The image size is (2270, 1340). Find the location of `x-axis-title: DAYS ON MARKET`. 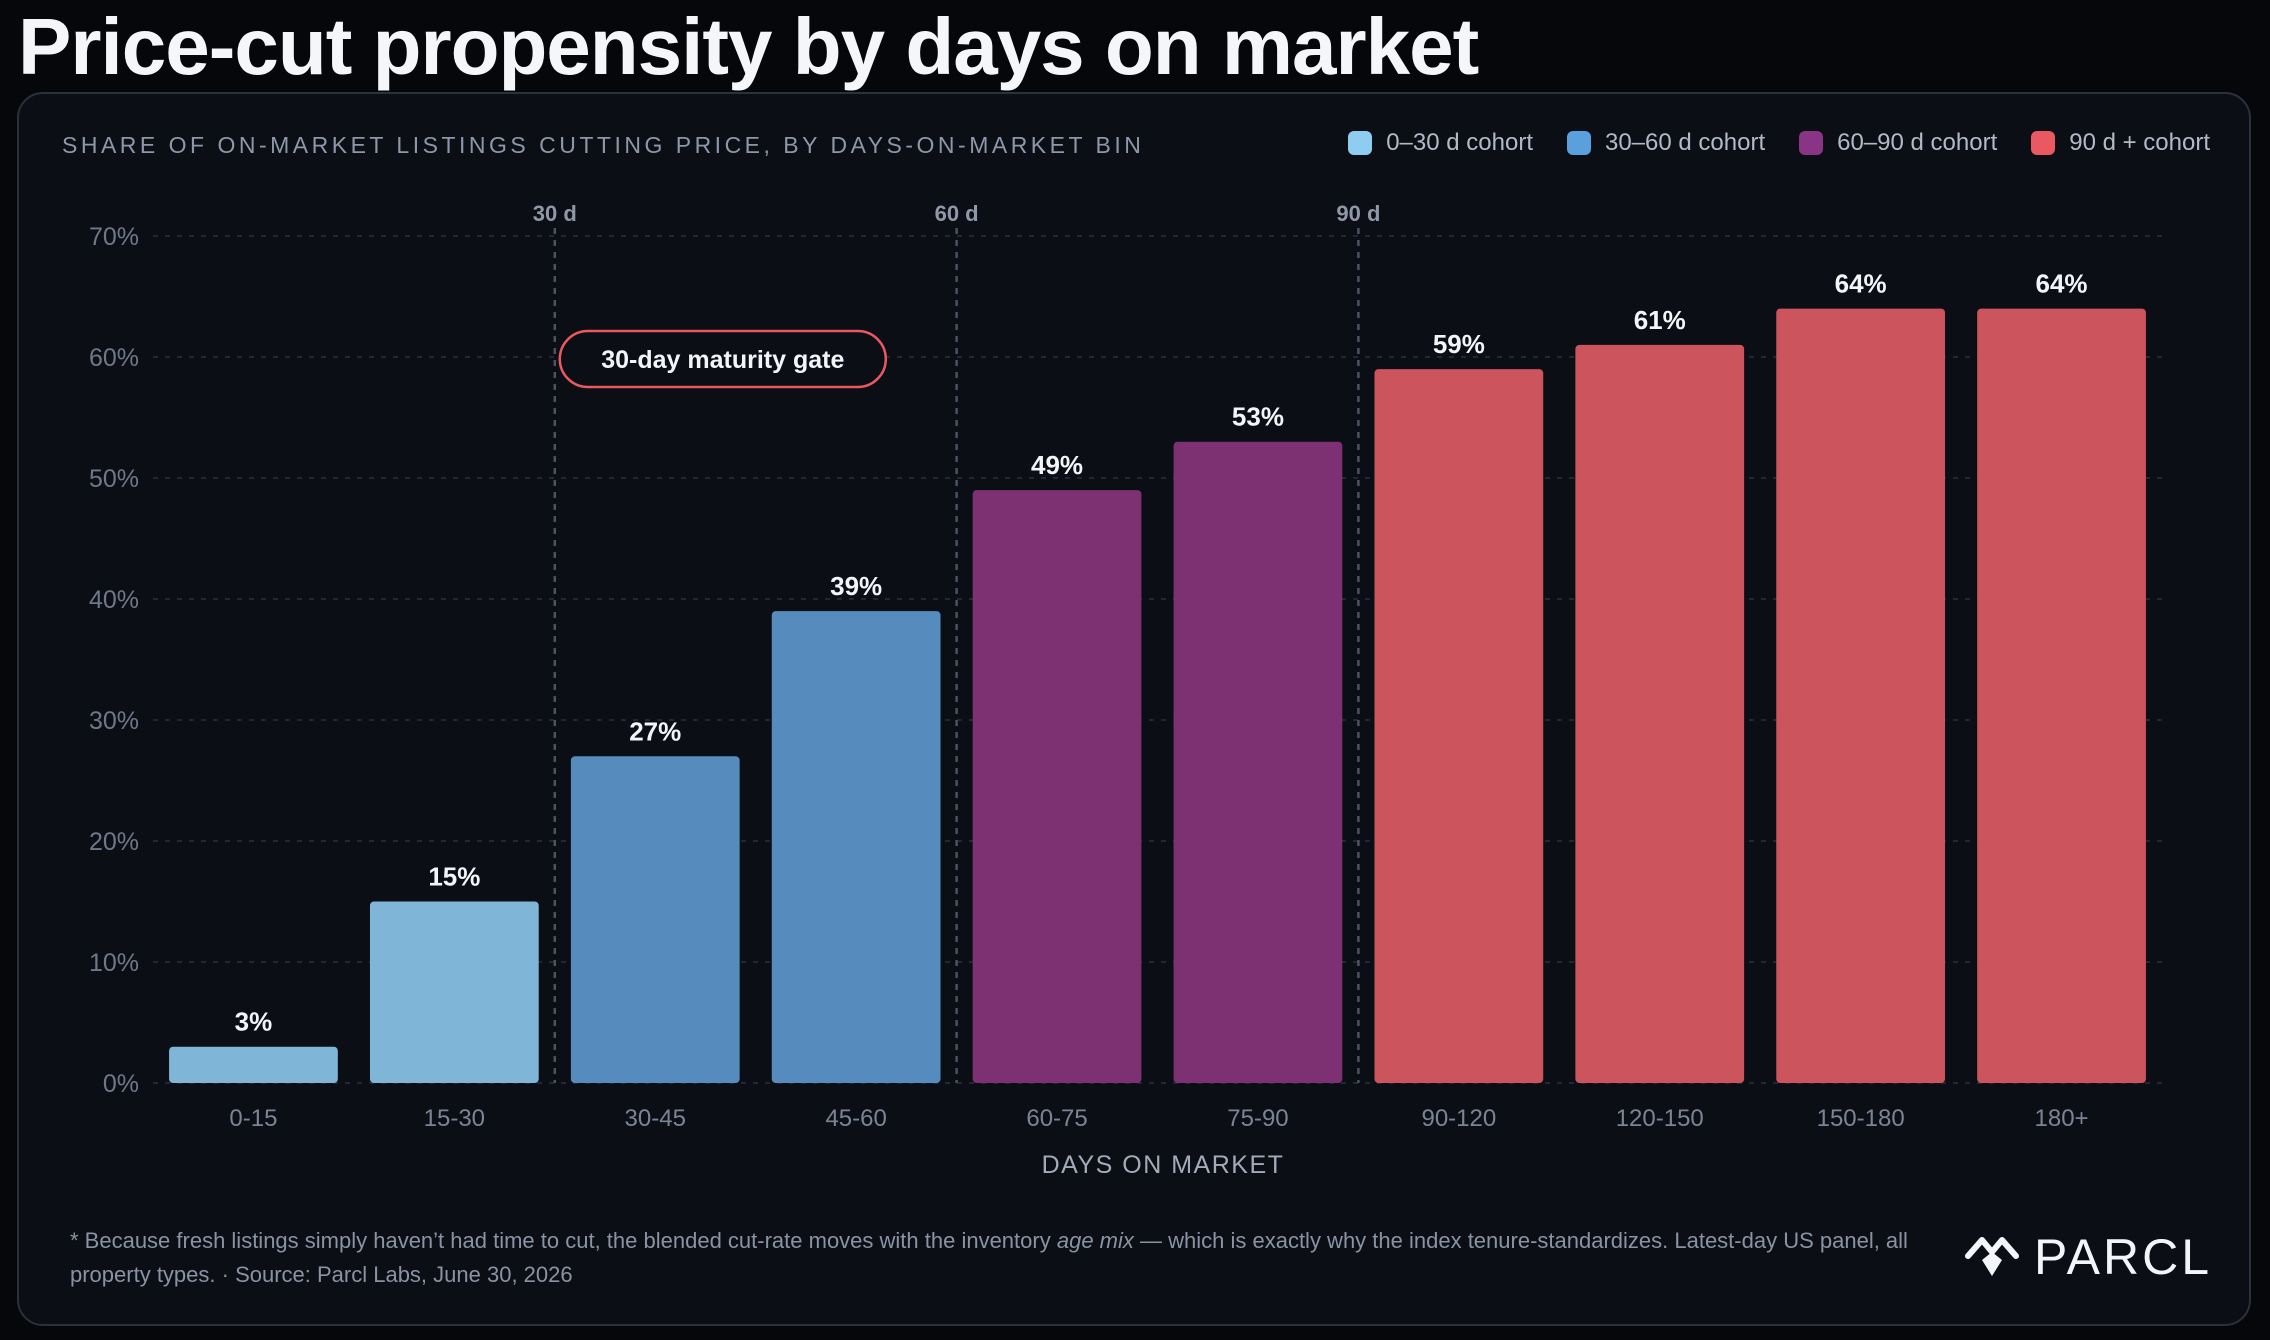

x-axis-title: DAYS ON MARKET is located at coordinates (1163, 1165).